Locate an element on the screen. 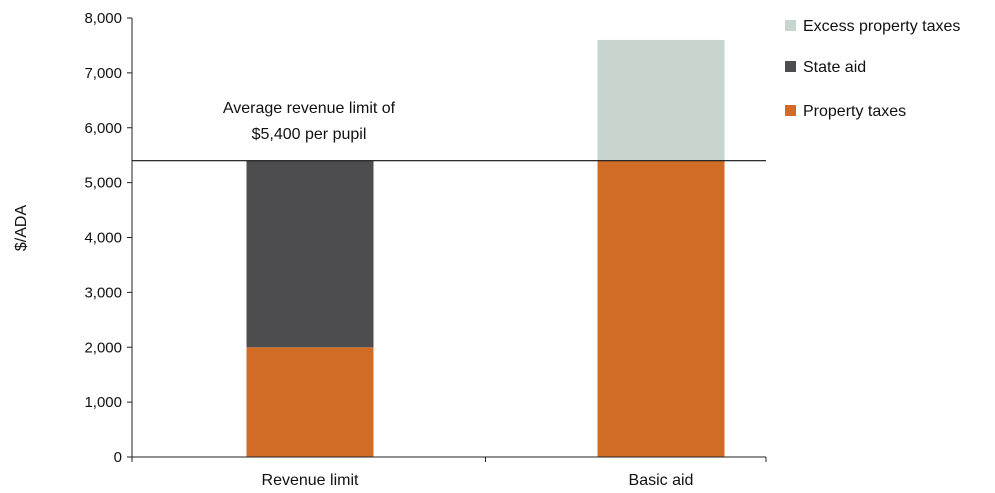 This screenshot has width=995, height=493. y-tick-label-3: 3,000 is located at coordinates (103, 292).